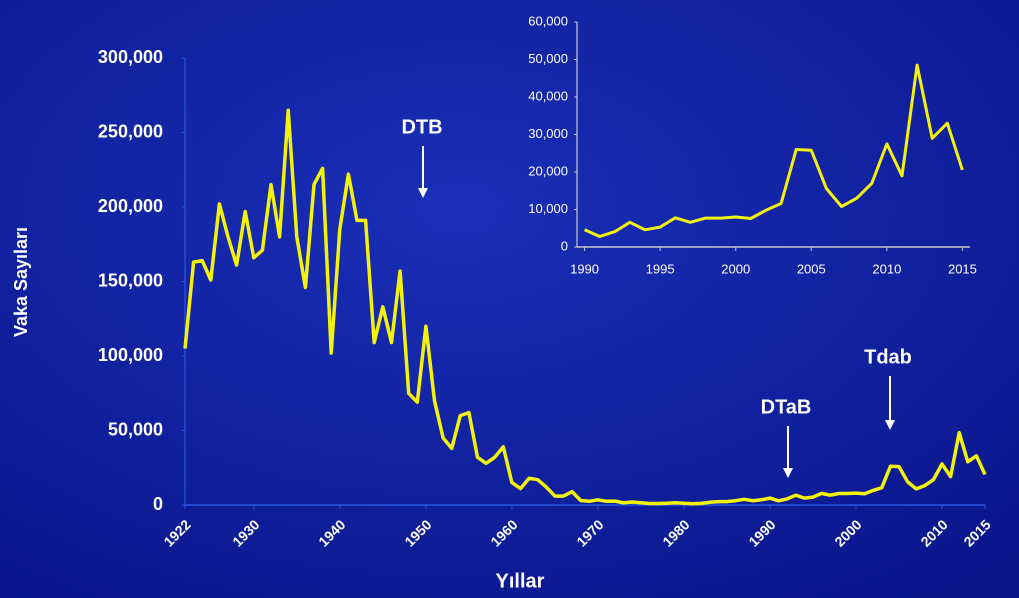 The height and width of the screenshot is (598, 1019). I want to click on y-tick-label: 300,000, so click(130, 57).